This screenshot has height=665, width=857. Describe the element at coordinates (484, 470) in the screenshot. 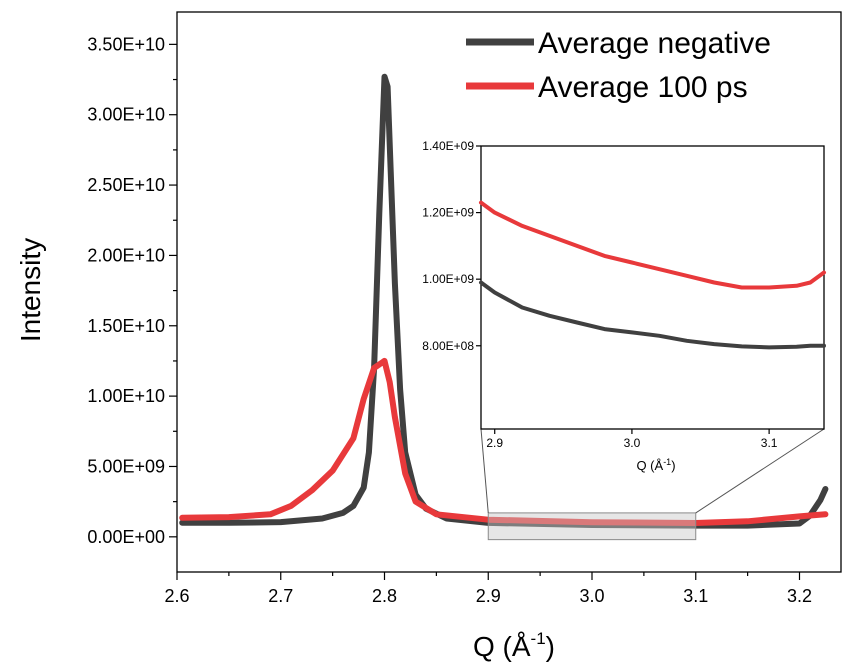

I see `zoom-connector-left` at that location.